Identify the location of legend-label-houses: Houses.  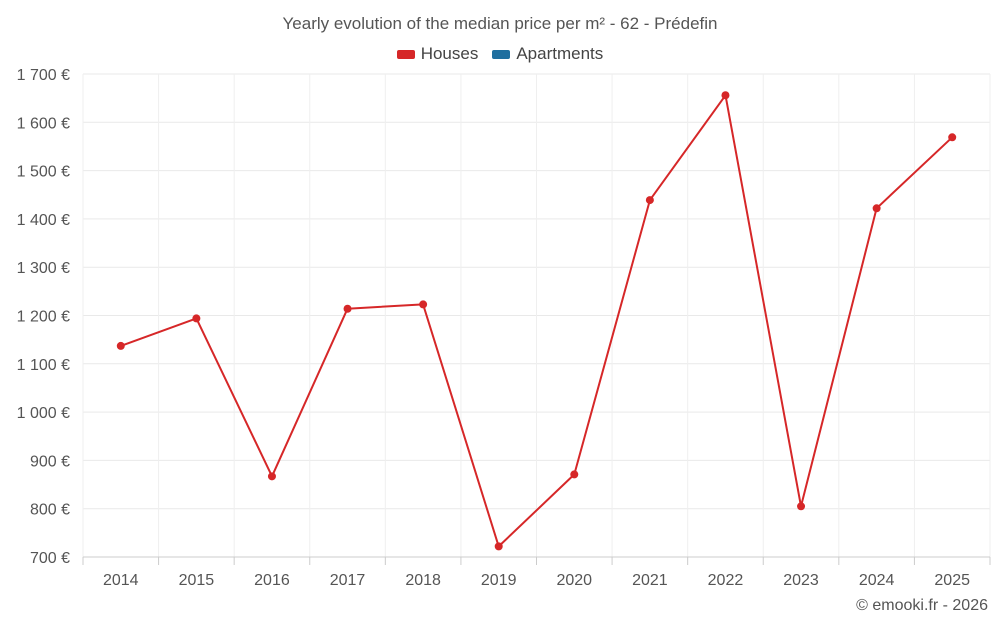
(449, 53).